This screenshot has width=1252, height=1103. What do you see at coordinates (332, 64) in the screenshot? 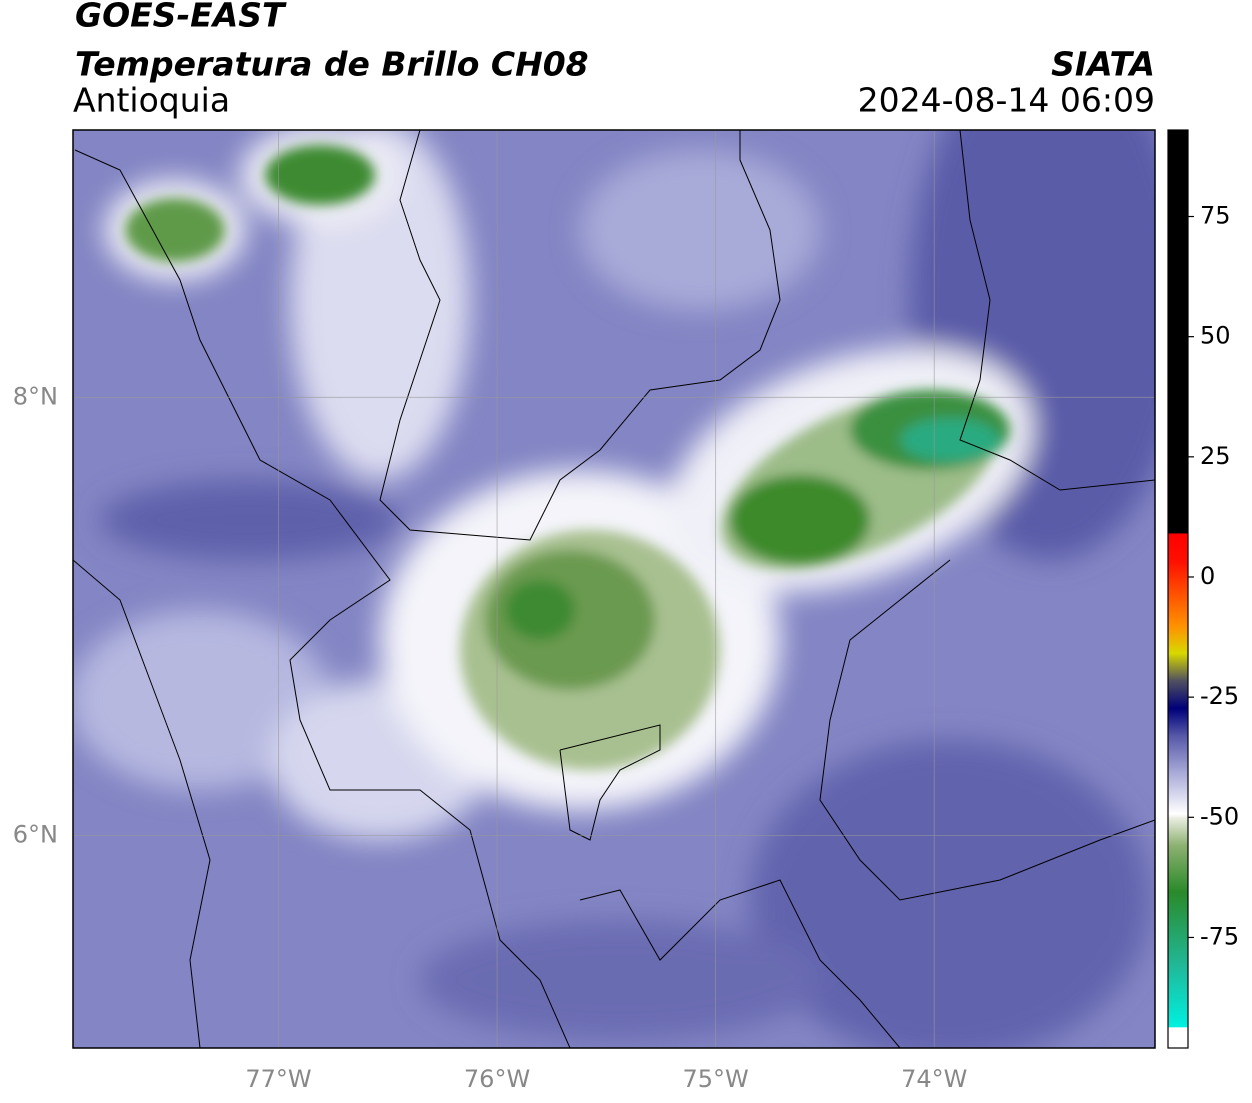
I see `subtitle: Temperatura de Brillo CH08` at bounding box center [332, 64].